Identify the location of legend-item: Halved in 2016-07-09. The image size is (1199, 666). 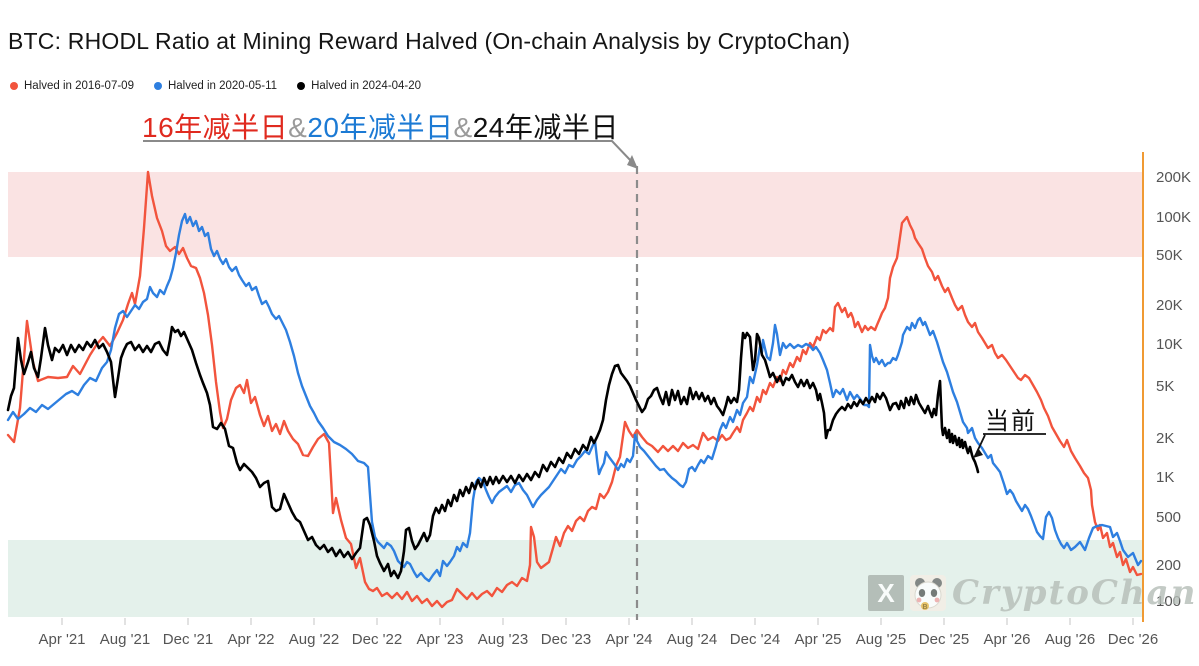
(72, 86).